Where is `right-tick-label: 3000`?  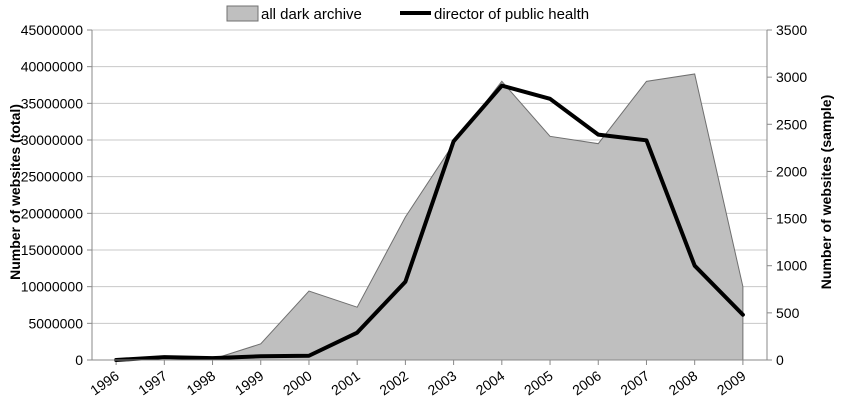
right-tick-label: 3000 is located at coordinates (791, 77).